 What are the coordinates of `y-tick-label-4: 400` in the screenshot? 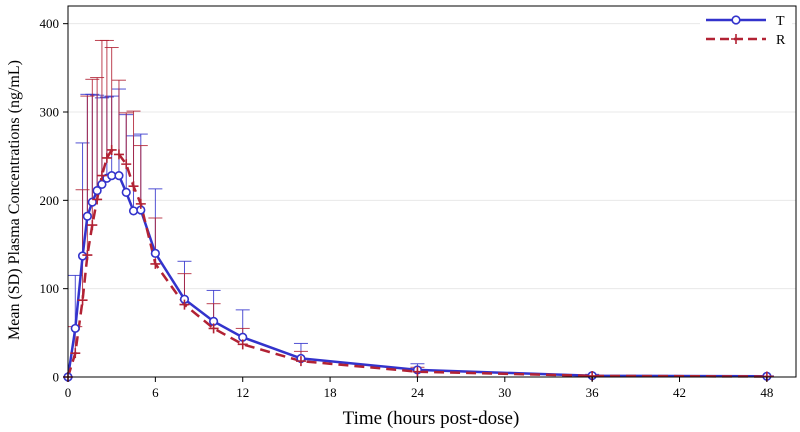 It's located at (50, 23).